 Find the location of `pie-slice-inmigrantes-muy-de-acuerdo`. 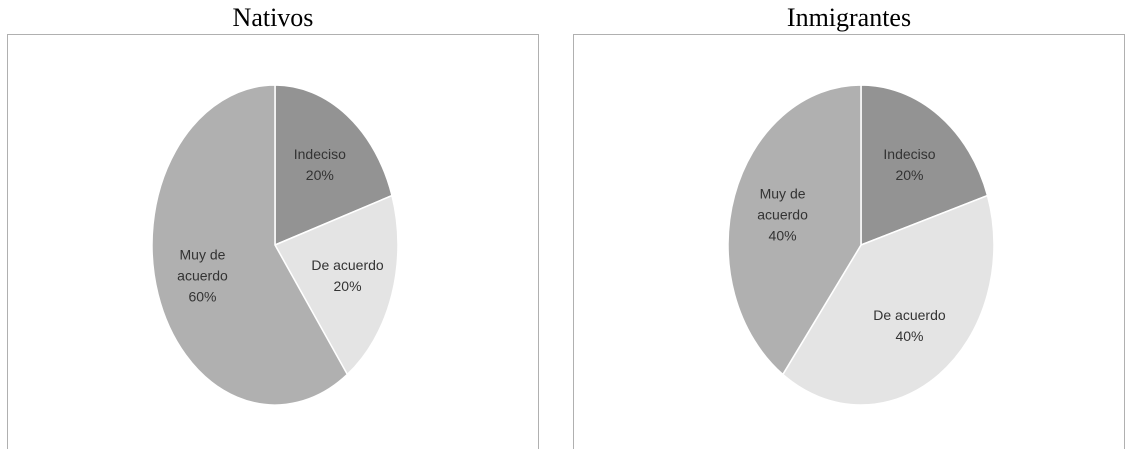

pie-slice-inmigrantes-muy-de-acuerdo is located at coordinates (794, 230).